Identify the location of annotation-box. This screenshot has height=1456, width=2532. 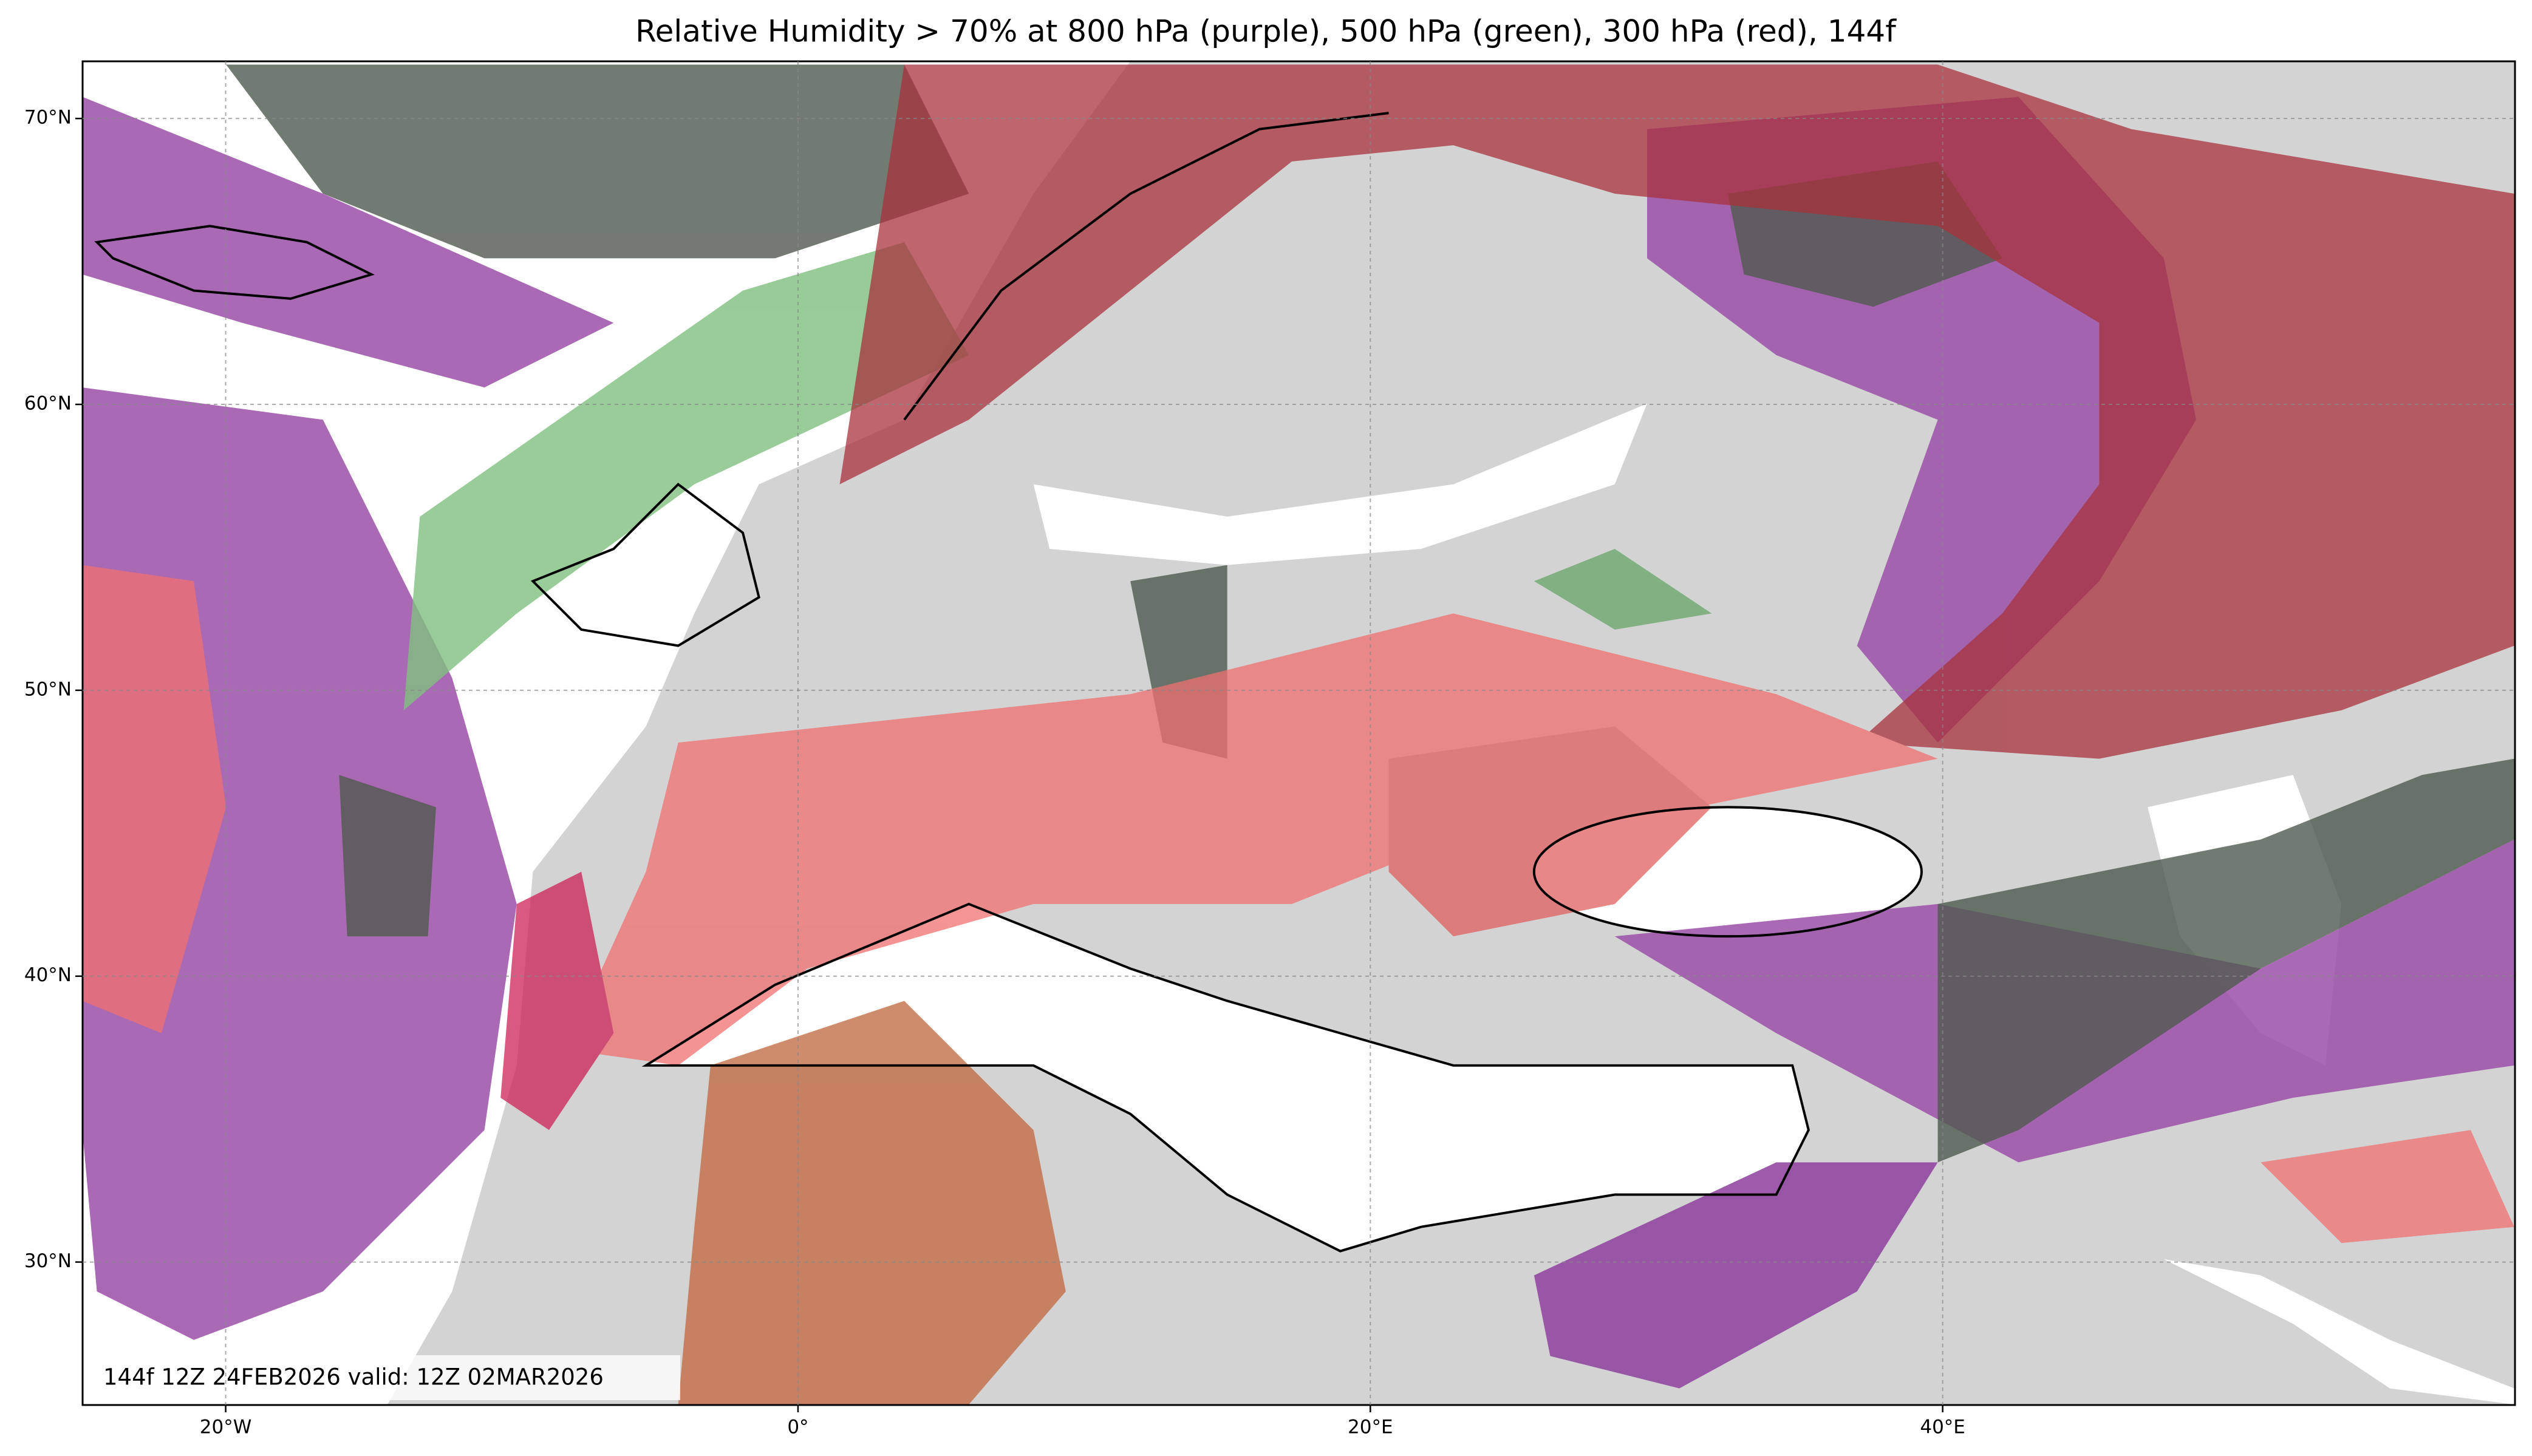
(385, 1377).